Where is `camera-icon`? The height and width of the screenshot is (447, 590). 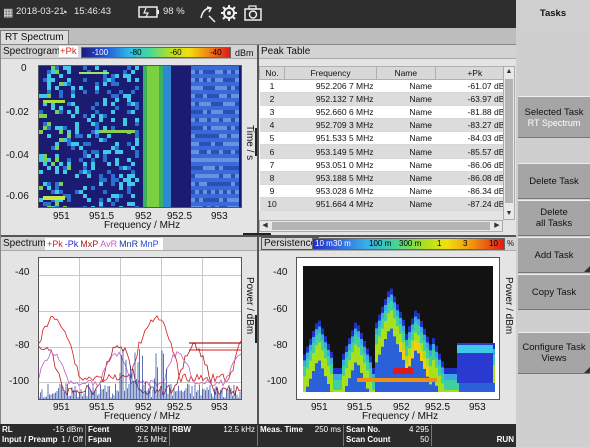 camera-icon is located at coordinates (253, 15).